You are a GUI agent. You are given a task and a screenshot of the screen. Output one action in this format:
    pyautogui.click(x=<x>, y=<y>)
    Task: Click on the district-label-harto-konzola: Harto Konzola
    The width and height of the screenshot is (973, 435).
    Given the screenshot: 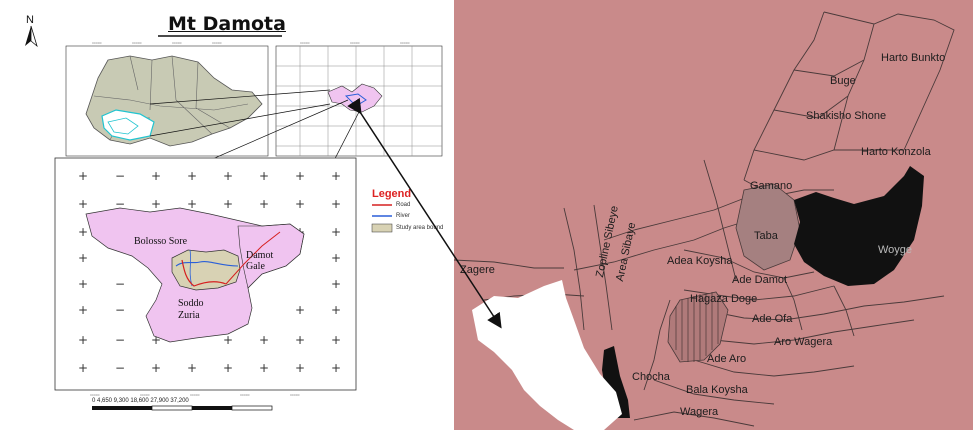 What is the action you would take?
    pyautogui.click(x=896, y=152)
    